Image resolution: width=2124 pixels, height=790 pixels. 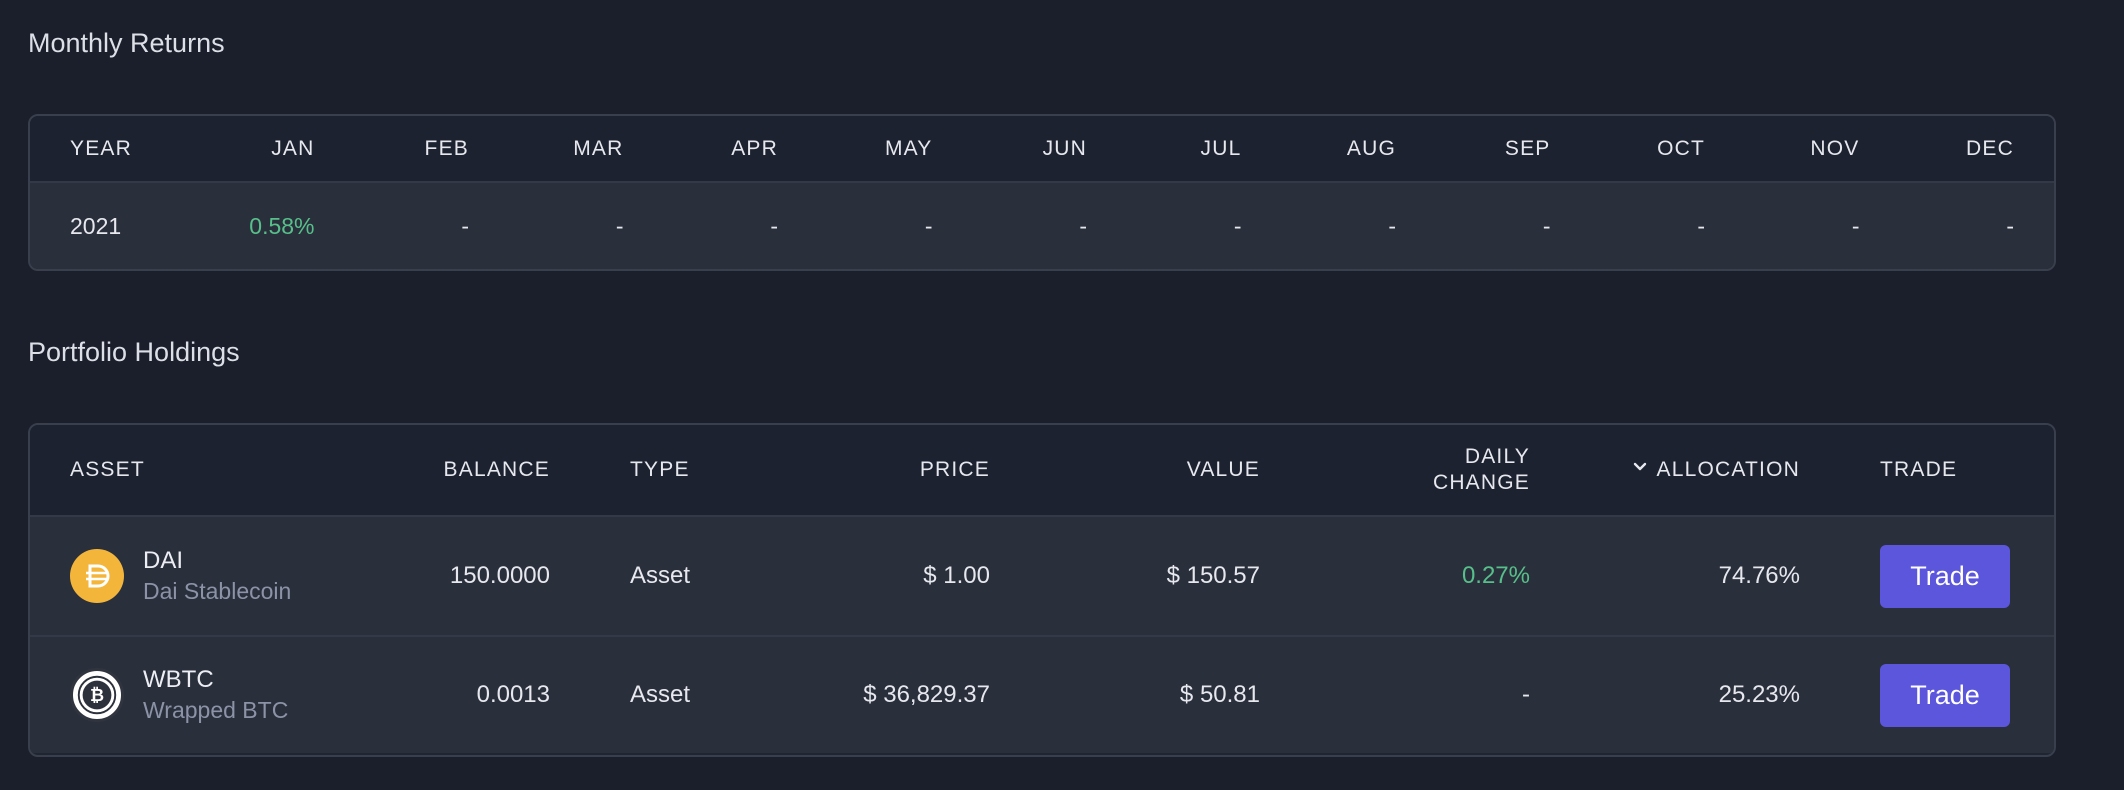 I want to click on month-cell-aug: -, so click(x=1392, y=226).